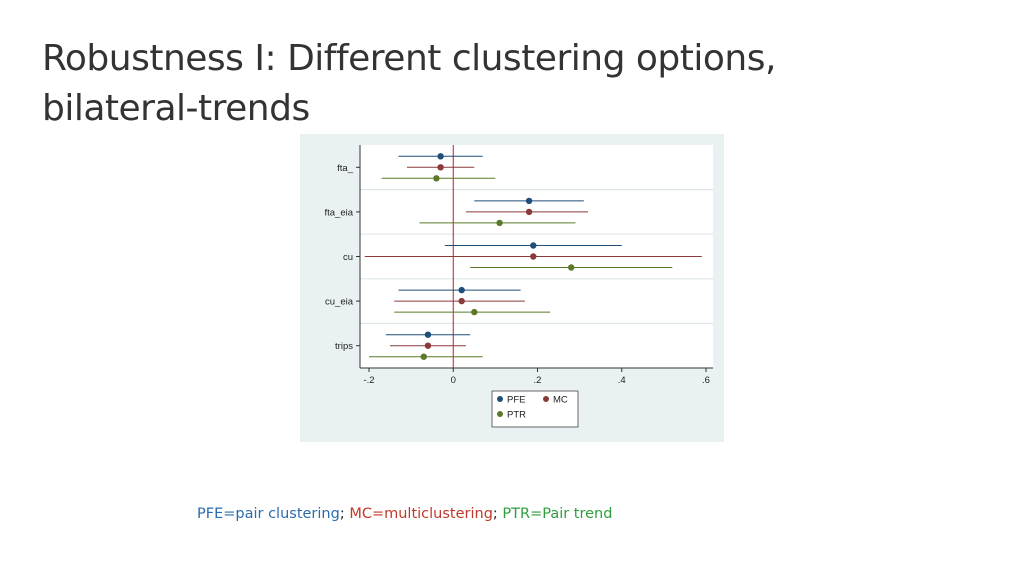  I want to click on y-tick-label: fta_, so click(345, 168).